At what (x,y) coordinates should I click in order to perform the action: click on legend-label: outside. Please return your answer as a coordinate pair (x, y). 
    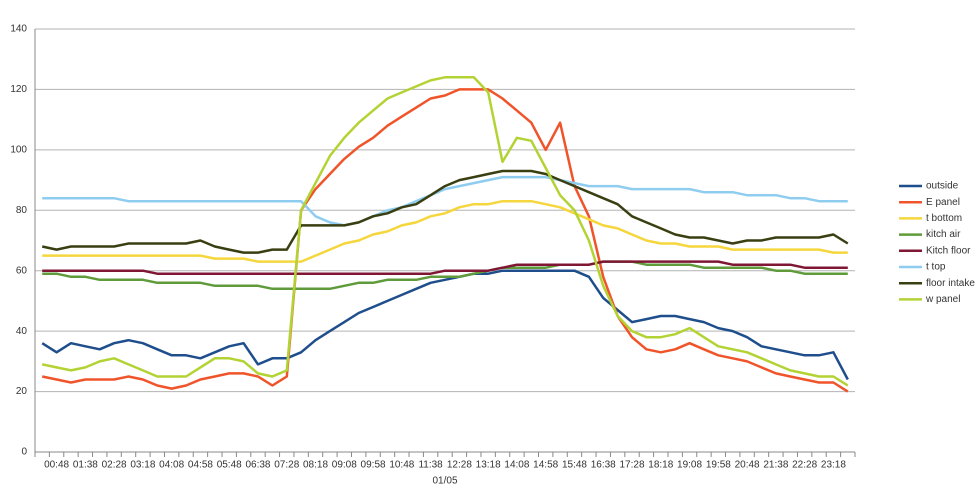
    Looking at the image, I should click on (942, 186).